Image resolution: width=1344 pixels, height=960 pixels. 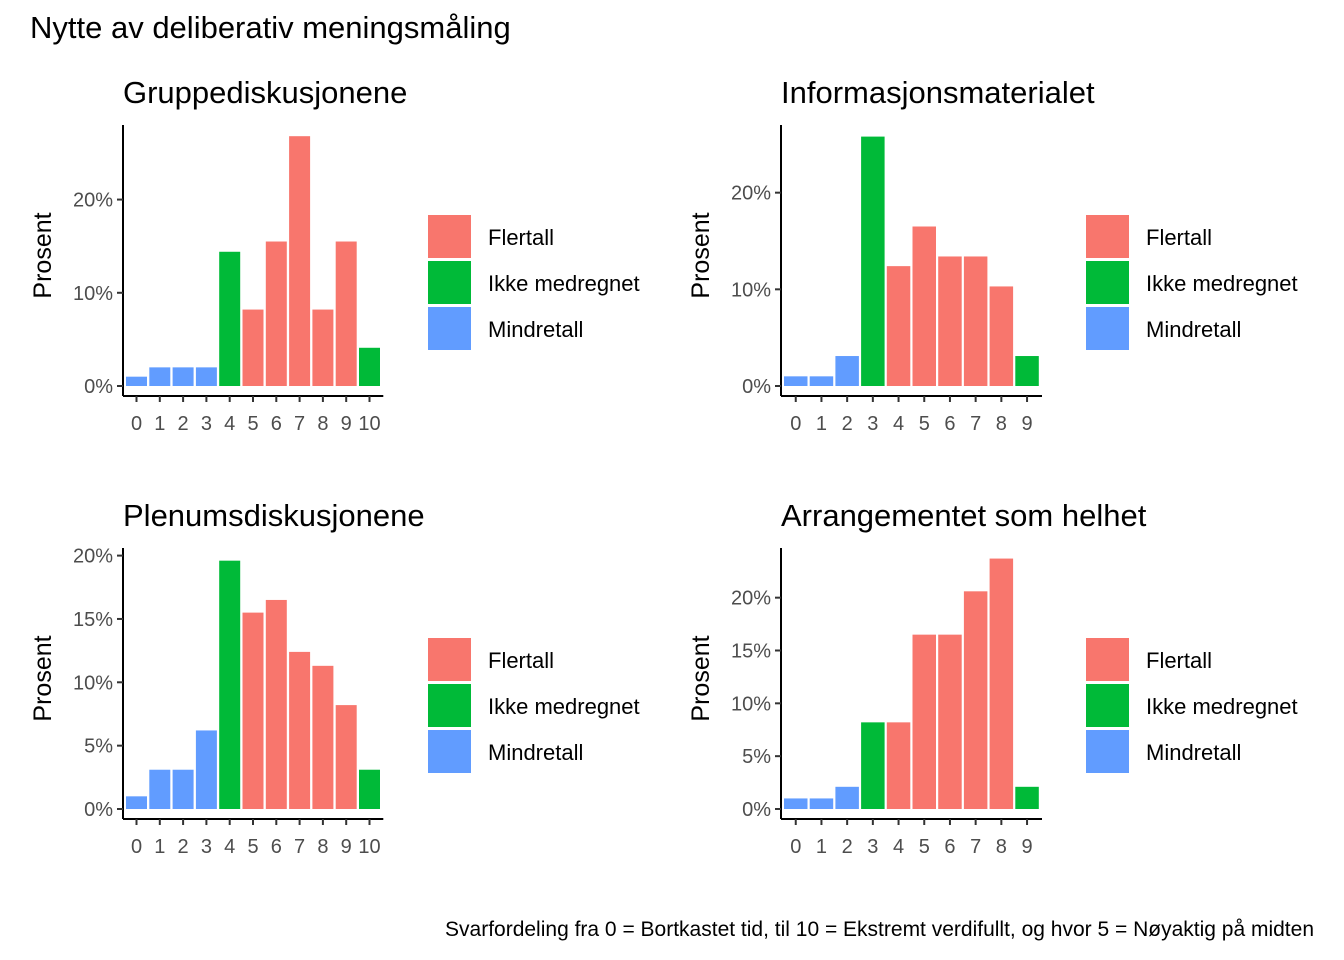 I want to click on panel-title: Gruppediskusjonene, so click(x=265, y=92).